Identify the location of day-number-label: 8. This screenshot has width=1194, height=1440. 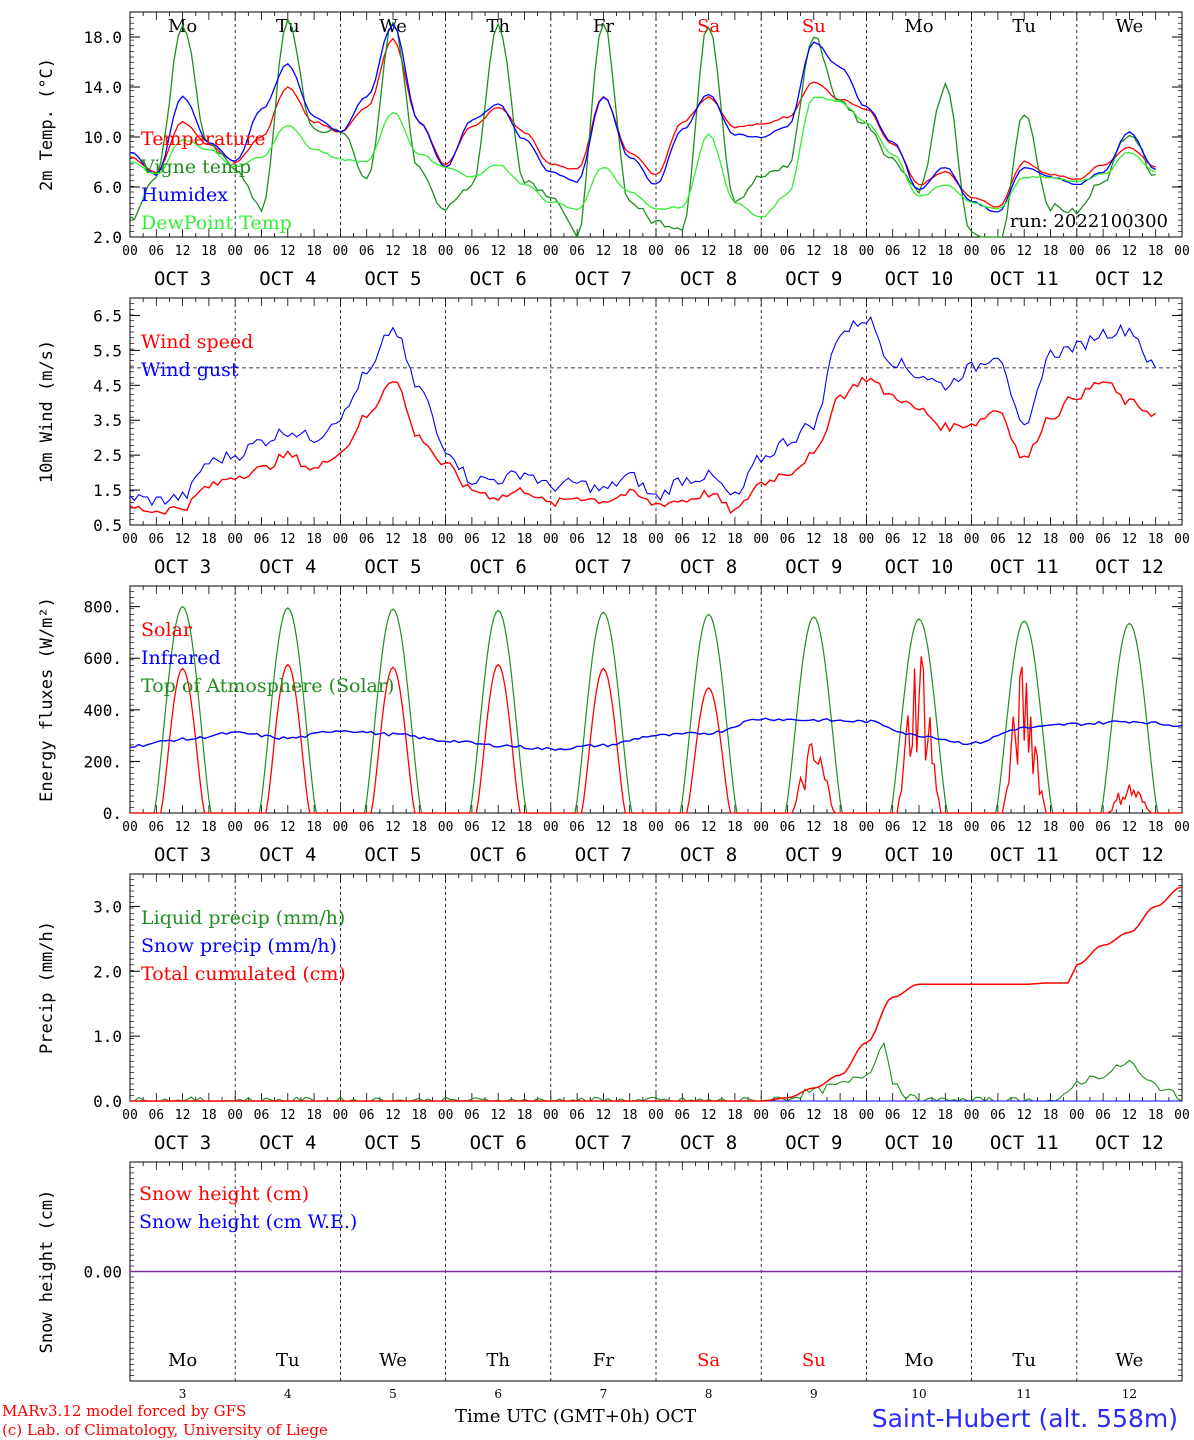
(709, 1394).